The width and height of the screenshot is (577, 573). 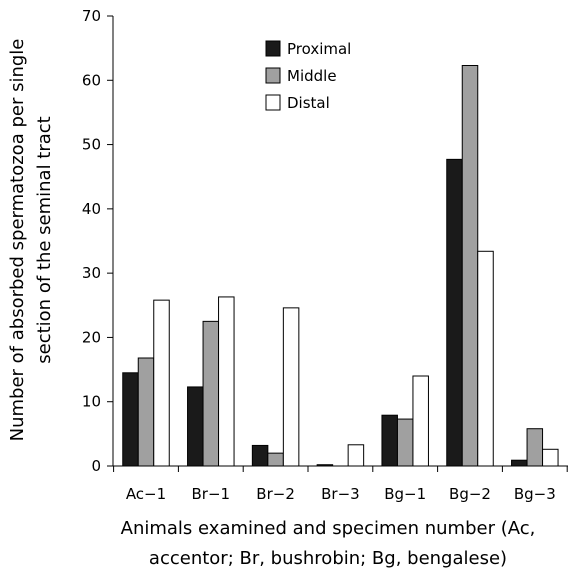 What do you see at coordinates (91, 273) in the screenshot?
I see `y-tick-label-3: 30` at bounding box center [91, 273].